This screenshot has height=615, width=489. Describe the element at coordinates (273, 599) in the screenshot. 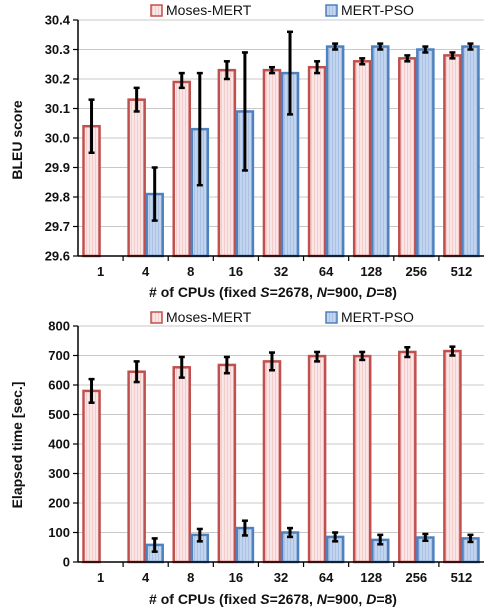

I see `time-x-axis-title: # of CPUs (fixed S=2678, N=900, D=8)` at that location.